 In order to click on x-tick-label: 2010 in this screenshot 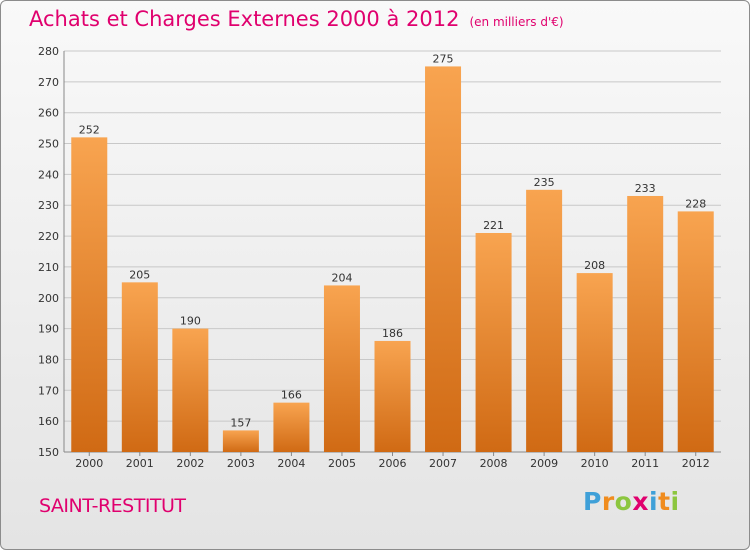, I will do `click(595, 463)`.